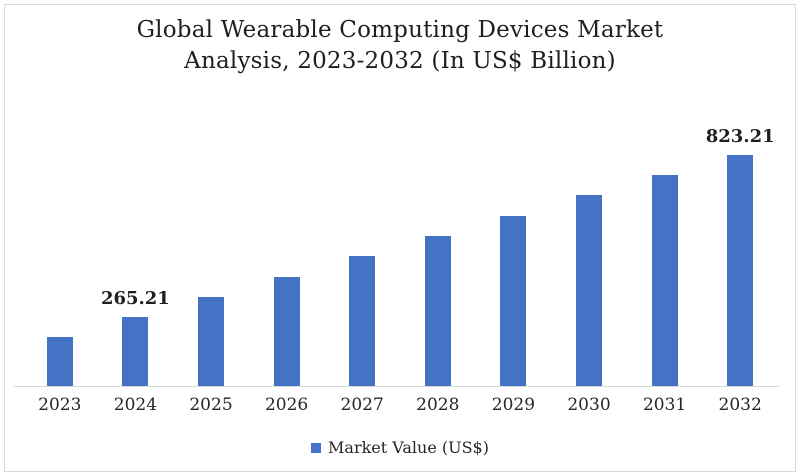 The height and width of the screenshot is (476, 800). Describe the element at coordinates (286, 405) in the screenshot. I see `x-axis-label-2026: 2026` at that location.